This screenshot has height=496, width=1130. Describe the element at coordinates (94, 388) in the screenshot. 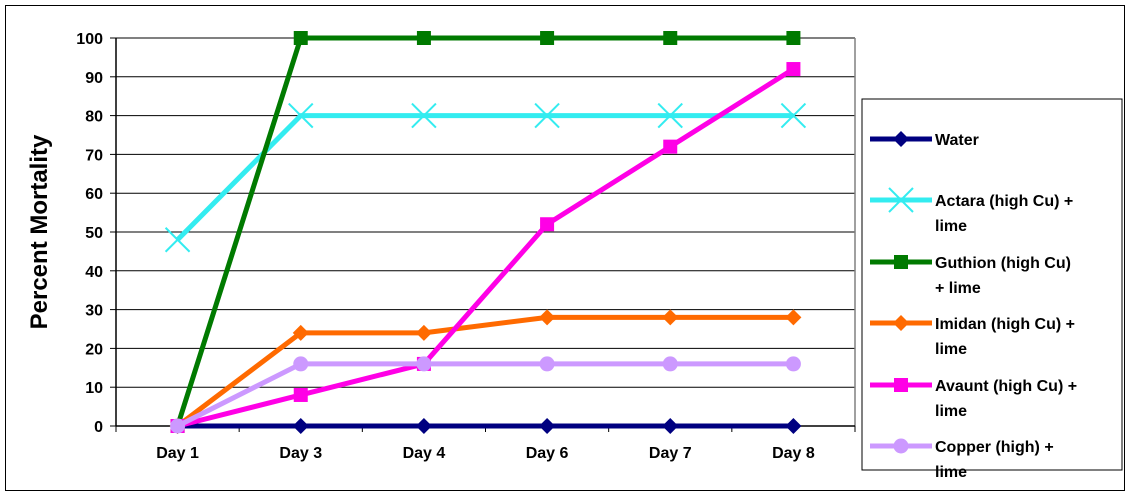

I see `y-tick-label-10: 10` at that location.